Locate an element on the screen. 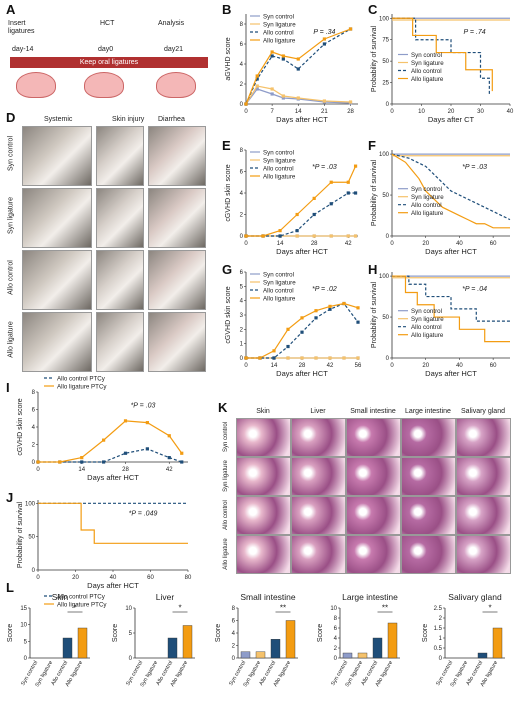  bar-y-tick-label-0-0: 0 is located at coordinates (26, 659).